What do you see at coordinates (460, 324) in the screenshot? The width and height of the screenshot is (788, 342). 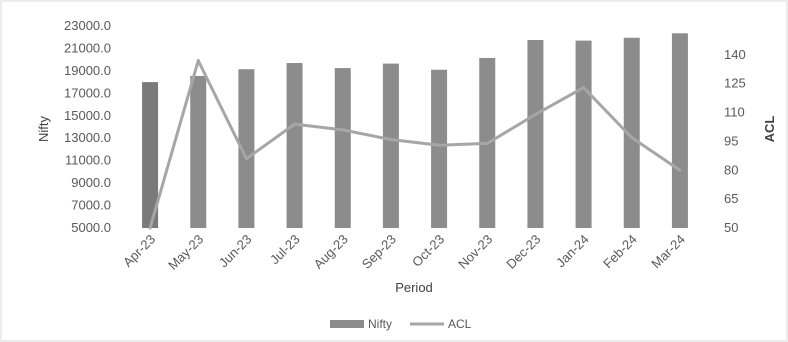 I see `legend-label-acl: ACL` at bounding box center [460, 324].